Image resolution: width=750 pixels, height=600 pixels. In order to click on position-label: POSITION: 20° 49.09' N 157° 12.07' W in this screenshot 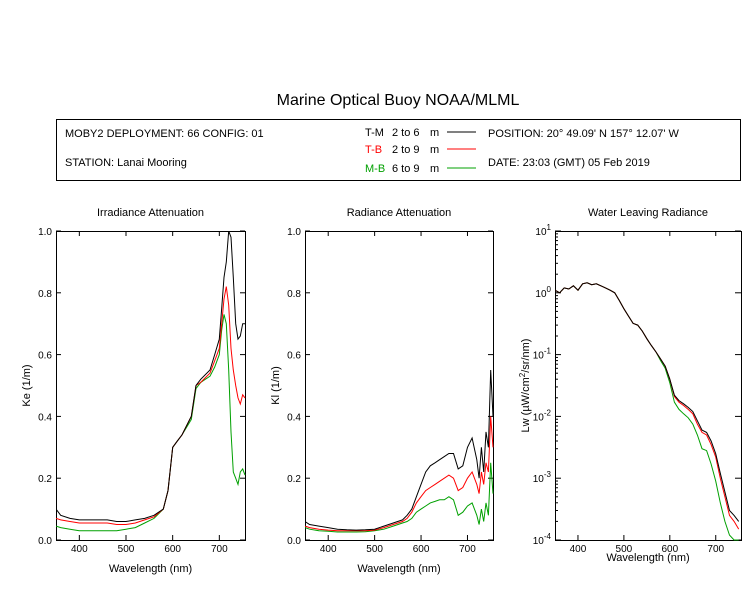, I will do `click(584, 134)`.